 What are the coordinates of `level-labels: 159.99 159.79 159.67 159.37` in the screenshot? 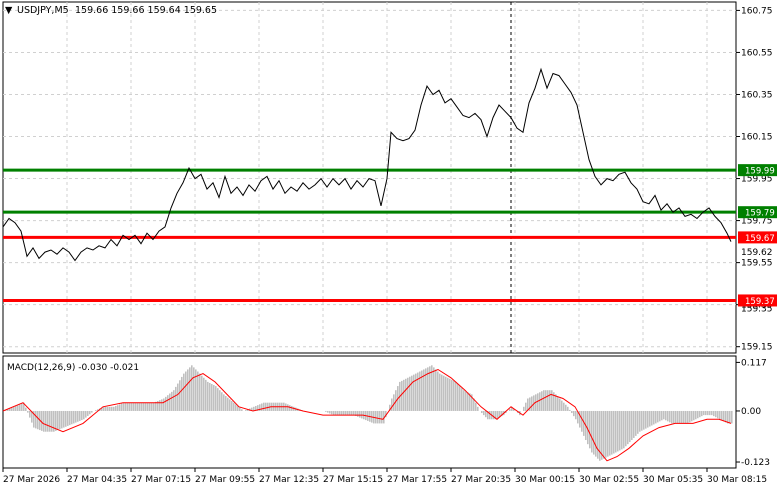 It's located at (757, 235).